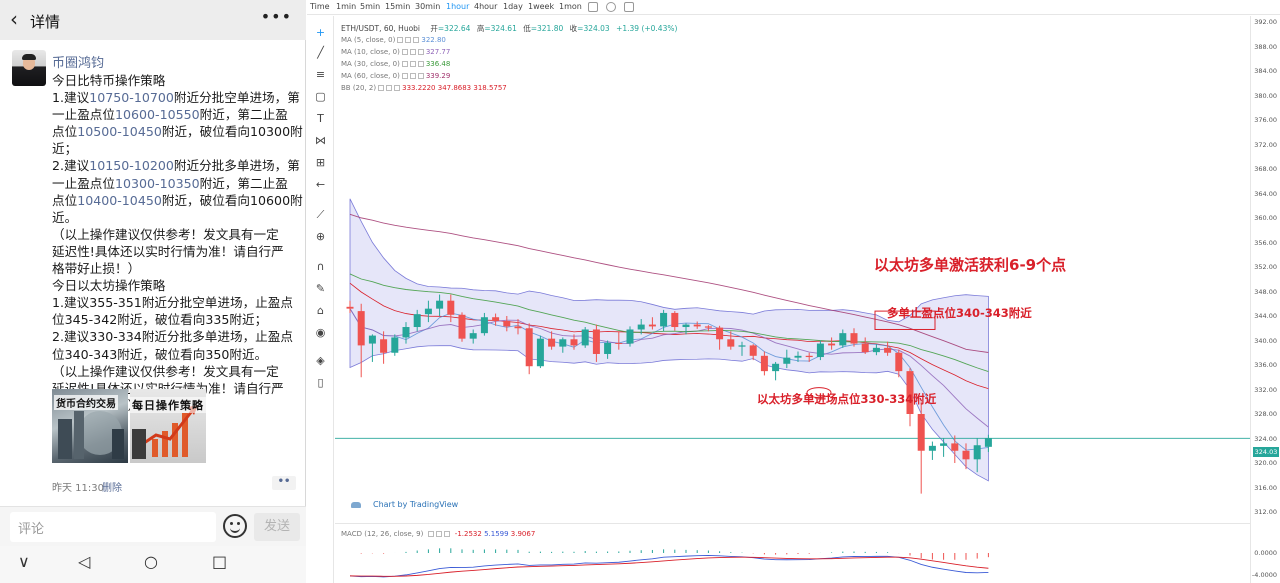  Describe the element at coordinates (320, 6) in the screenshot. I see `tf-time: Time` at that location.